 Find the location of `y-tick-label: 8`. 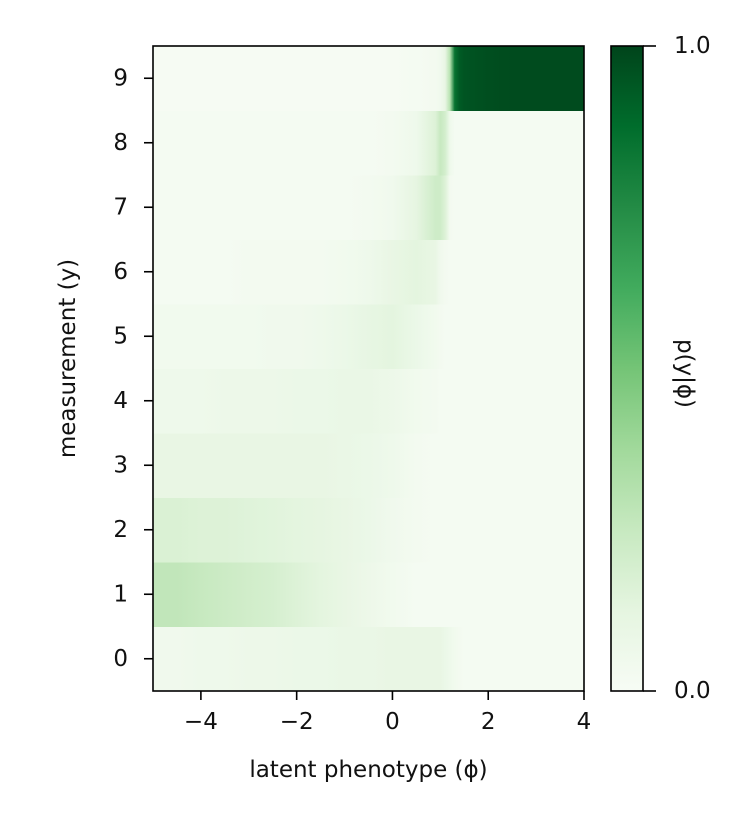

y-tick-label: 8 is located at coordinates (120, 143).